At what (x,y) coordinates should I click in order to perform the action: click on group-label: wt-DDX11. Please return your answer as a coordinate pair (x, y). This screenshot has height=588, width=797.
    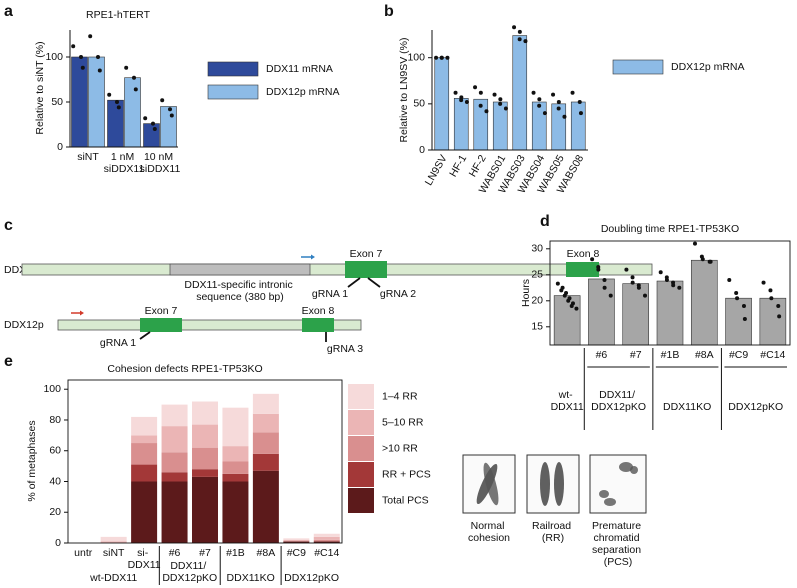
    Looking at the image, I should click on (113, 578).